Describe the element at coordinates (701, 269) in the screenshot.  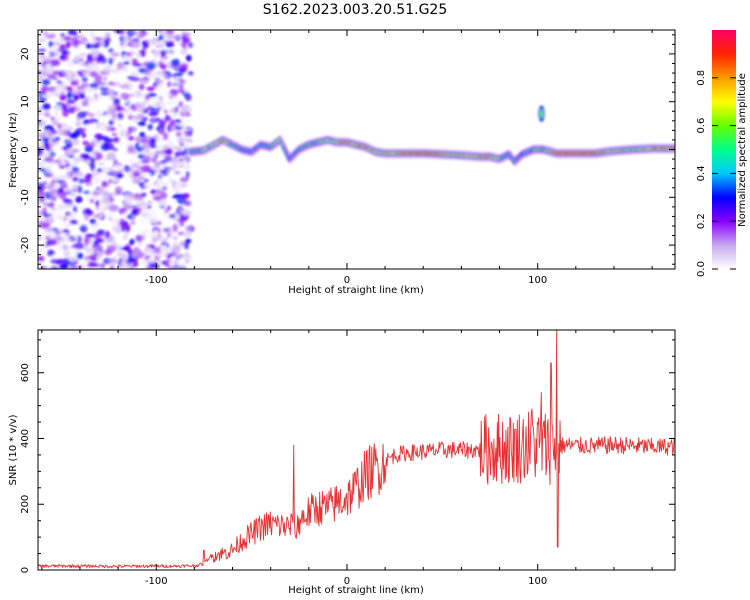
I see `colorbar-tick-label: 0.0` at that location.